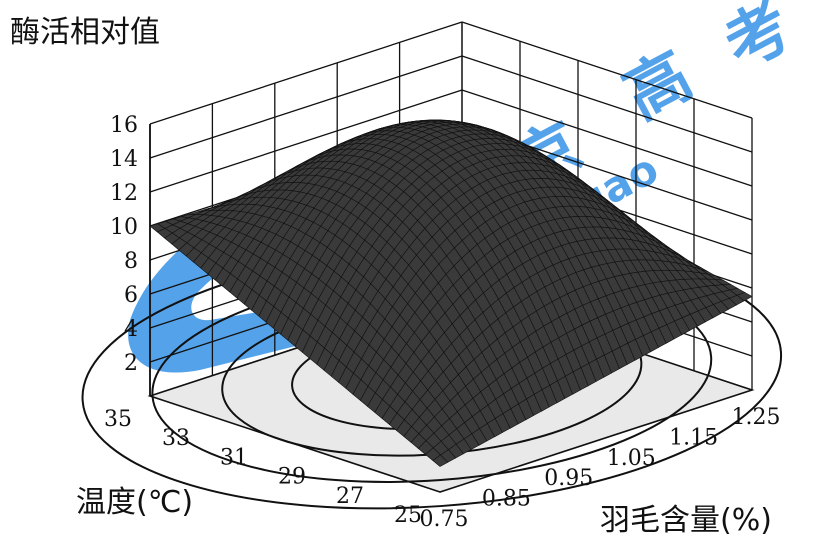 This screenshot has width=813, height=545. Describe the element at coordinates (234, 457) in the screenshot. I see `x-tick-label: 31` at that location.